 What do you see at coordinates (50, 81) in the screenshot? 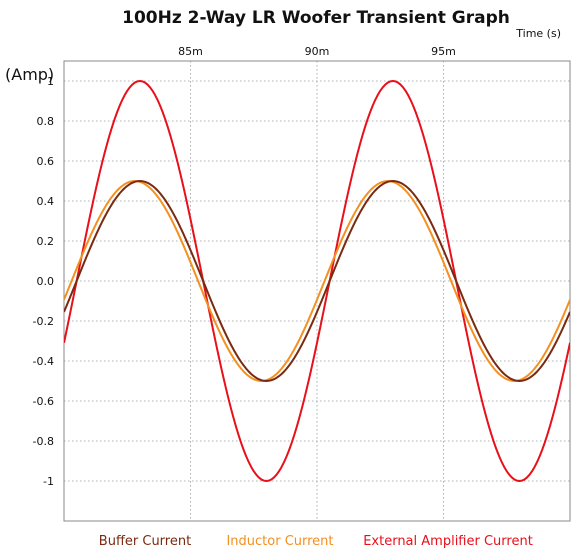
I see `y-tick-label: 1` at bounding box center [50, 81].